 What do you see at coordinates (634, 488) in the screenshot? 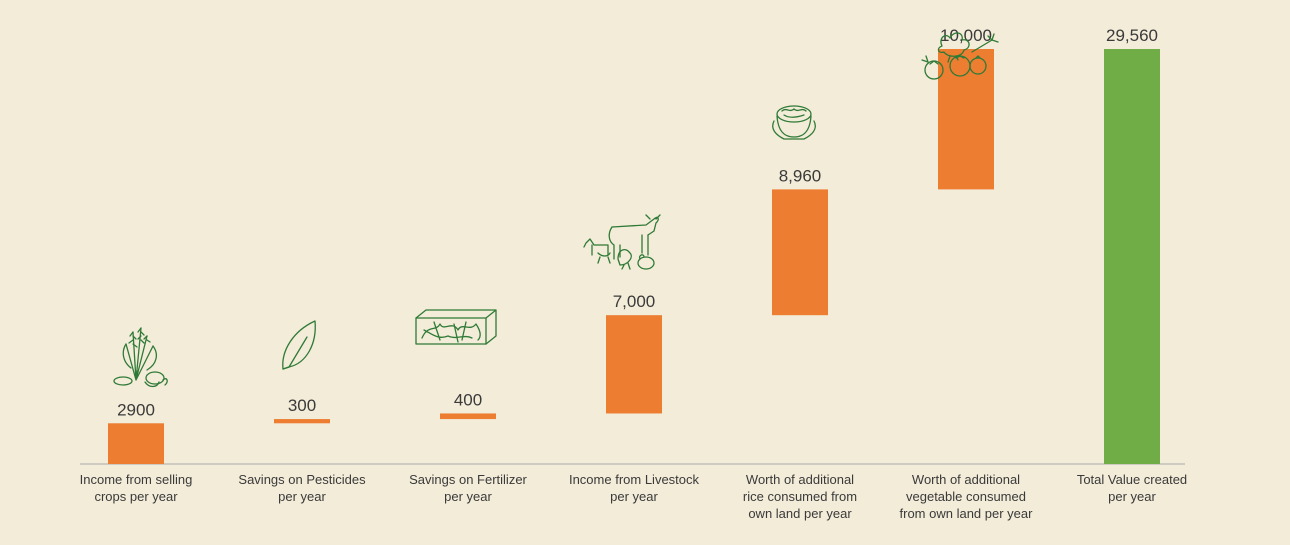
I see `category-label-3: Income from Livestock per year` at bounding box center [634, 488].